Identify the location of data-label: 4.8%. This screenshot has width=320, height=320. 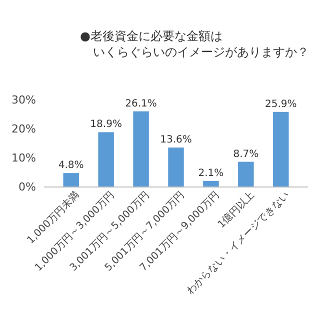
(71, 166).